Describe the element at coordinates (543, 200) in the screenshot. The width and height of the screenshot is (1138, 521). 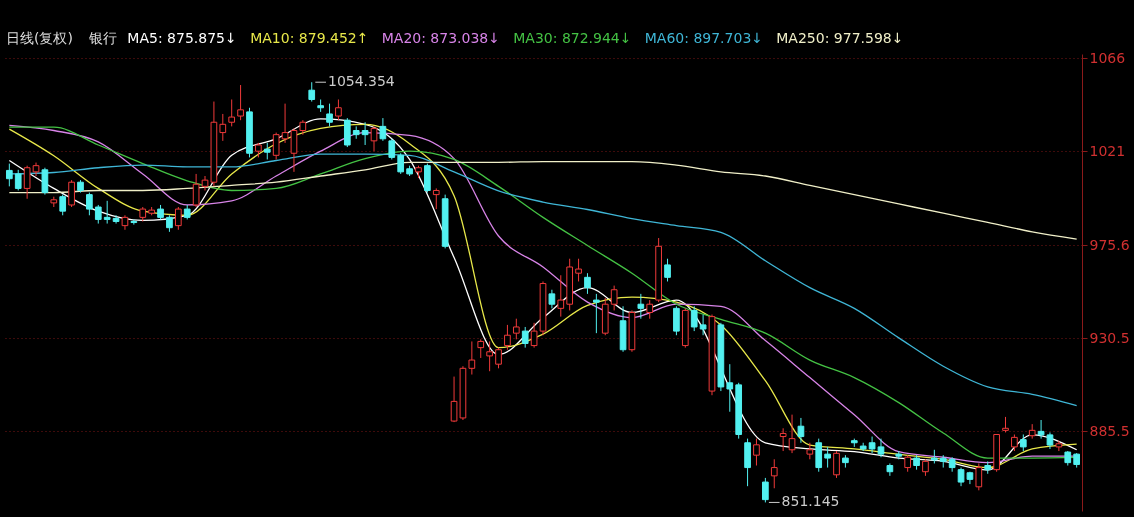
I see `line-series` at that location.